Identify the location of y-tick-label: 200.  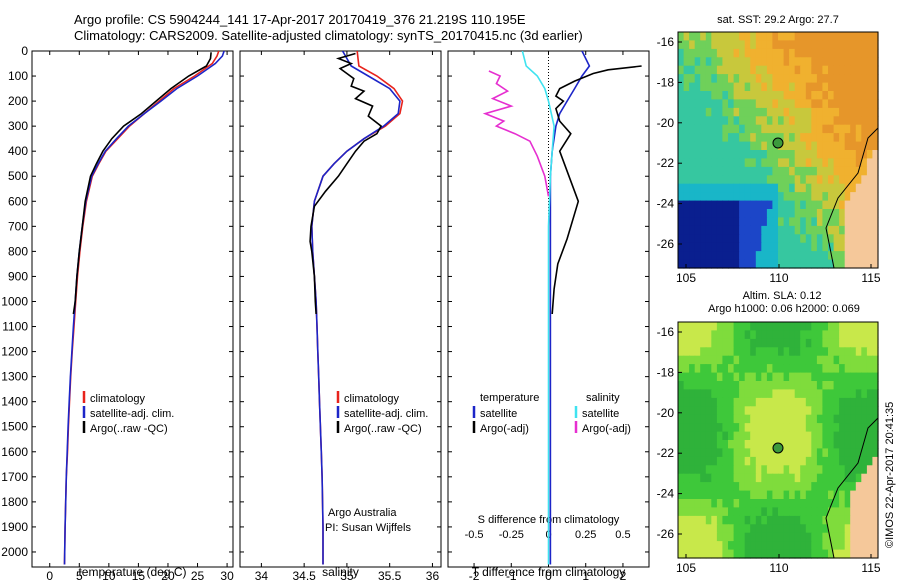
(18, 101).